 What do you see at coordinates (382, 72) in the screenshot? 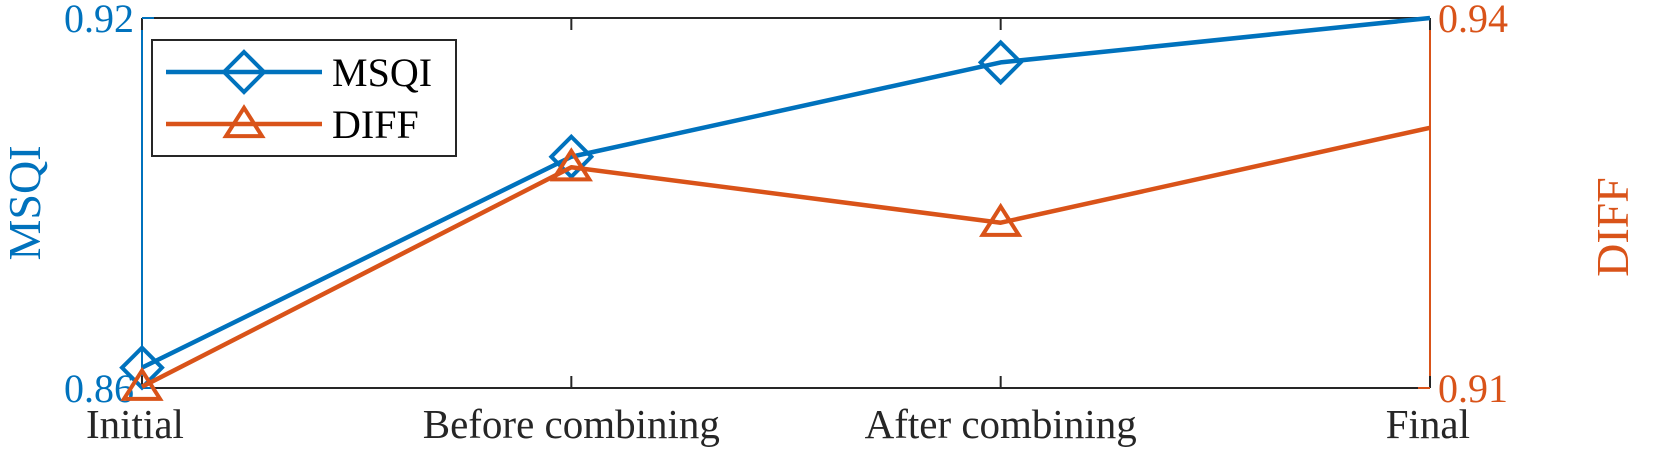
I see `legend-label: MSQI` at bounding box center [382, 72].